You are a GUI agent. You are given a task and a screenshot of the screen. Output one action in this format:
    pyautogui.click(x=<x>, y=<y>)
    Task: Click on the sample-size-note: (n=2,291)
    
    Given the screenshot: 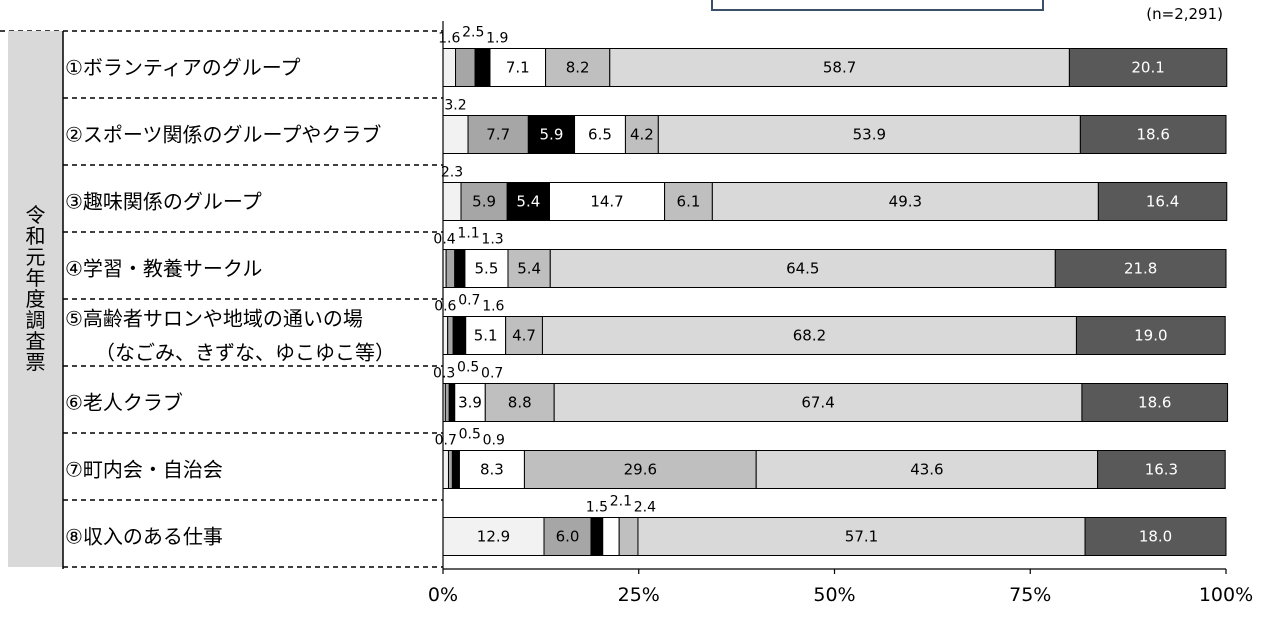 What is the action you would take?
    pyautogui.click(x=1184, y=14)
    